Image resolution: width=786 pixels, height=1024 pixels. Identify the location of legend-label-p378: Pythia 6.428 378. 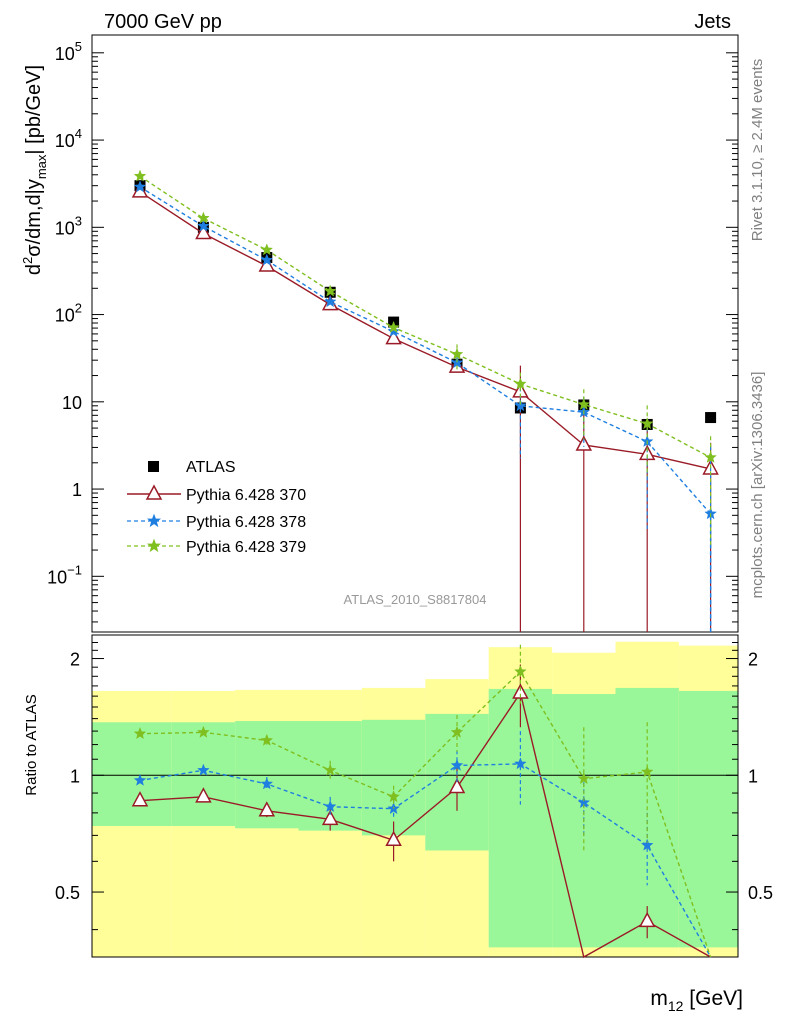
(246, 522).